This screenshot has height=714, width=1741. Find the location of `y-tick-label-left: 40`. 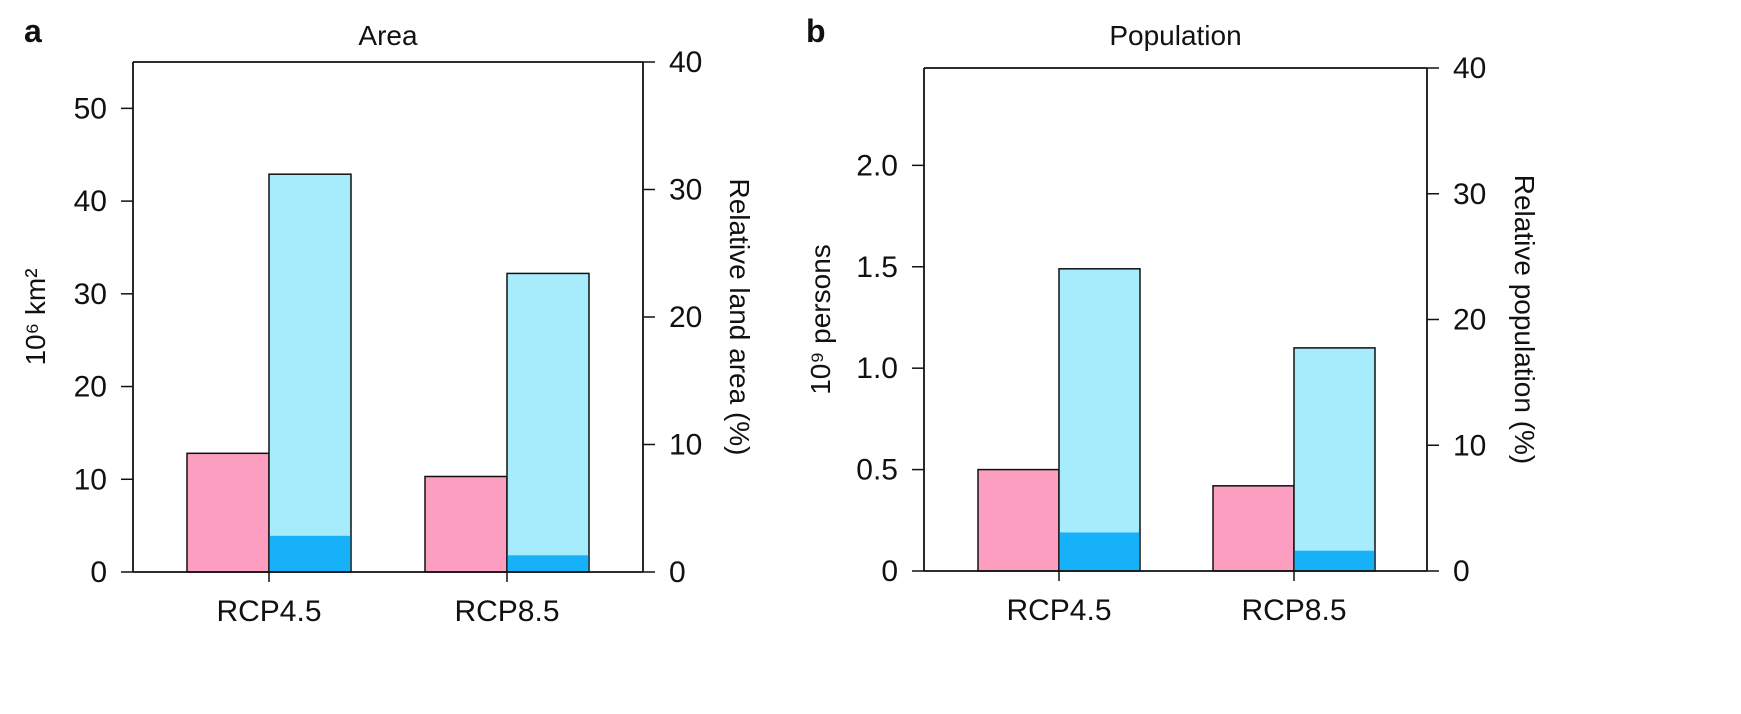

y-tick-label-left: 40 is located at coordinates (90, 201).